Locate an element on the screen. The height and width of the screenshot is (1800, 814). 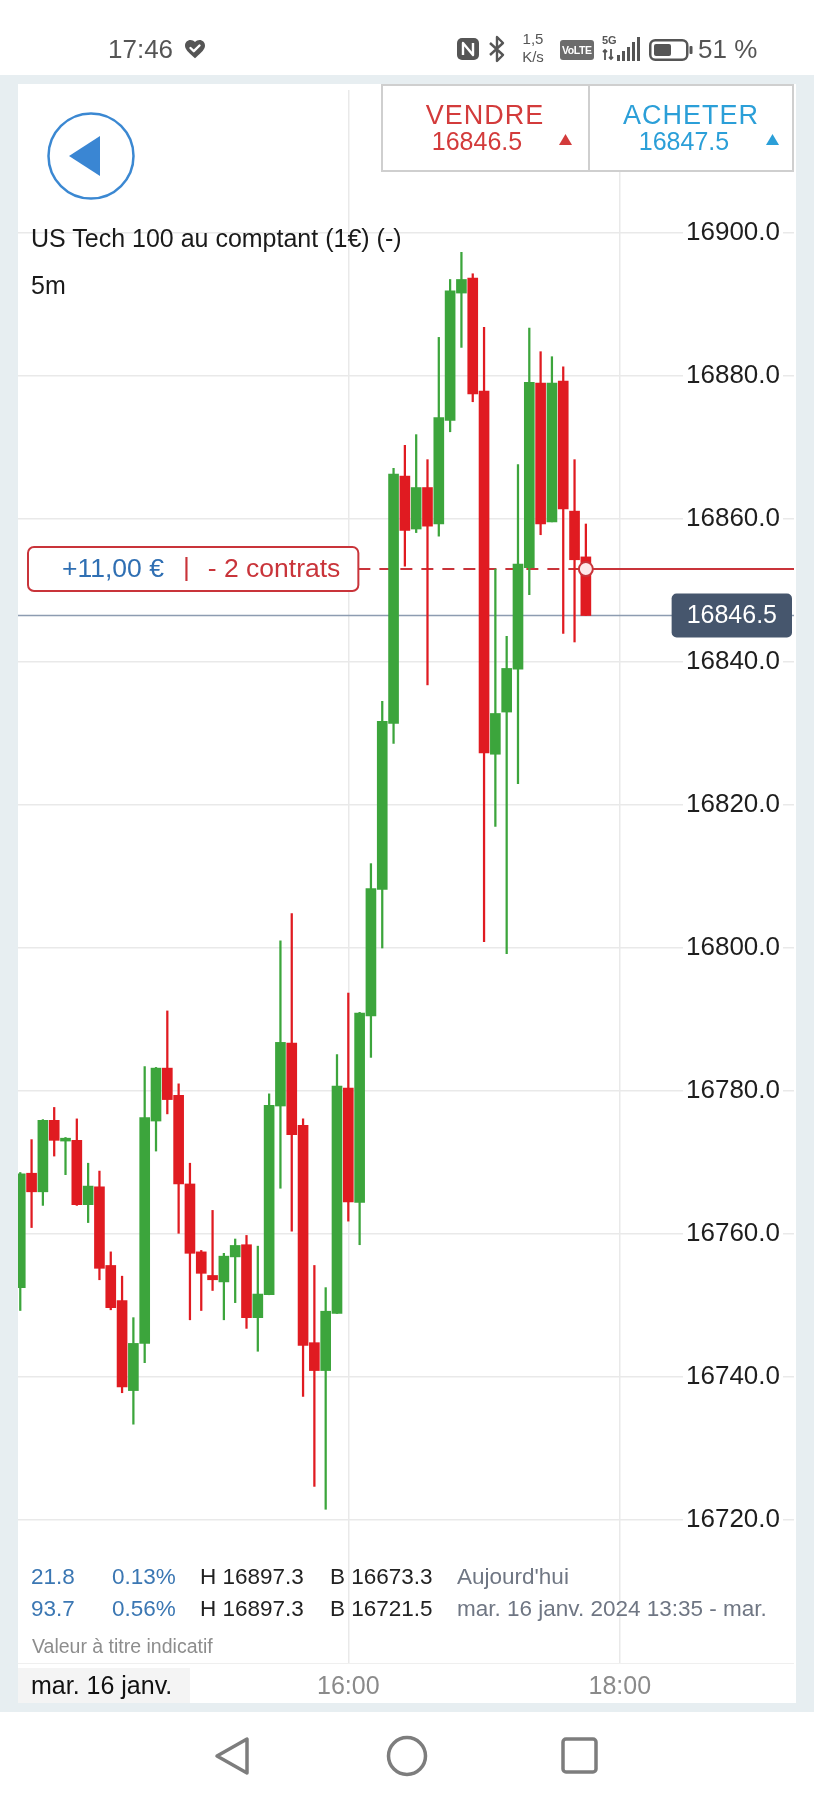
text: mar. 16 janv. is located at coordinates (104, 1685).